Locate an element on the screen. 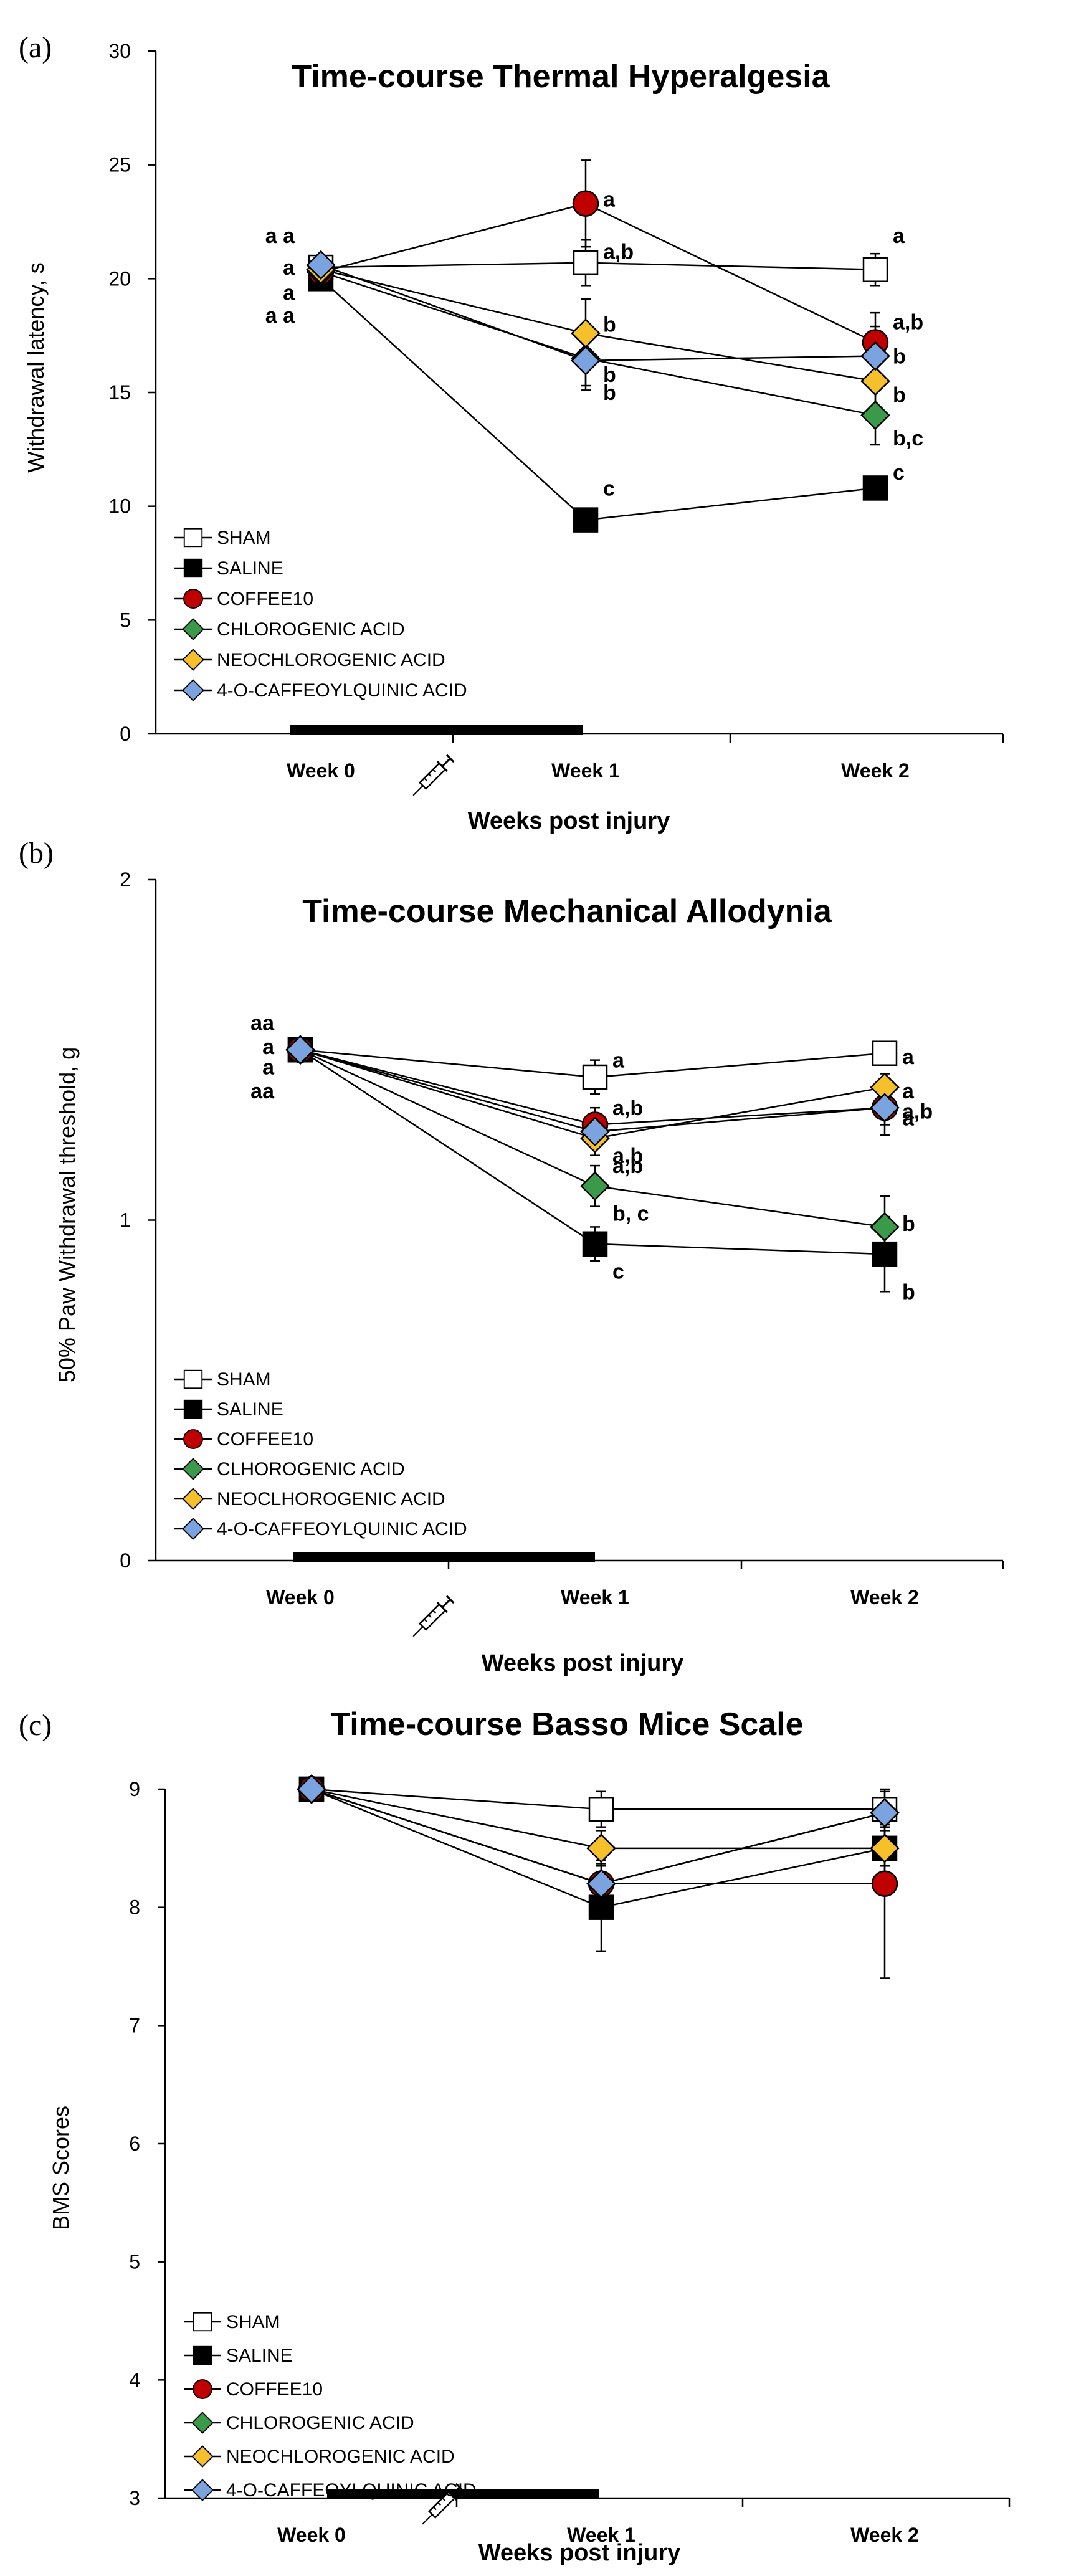  legend-label: CLHOROGENIC ACID is located at coordinates (311, 1469).